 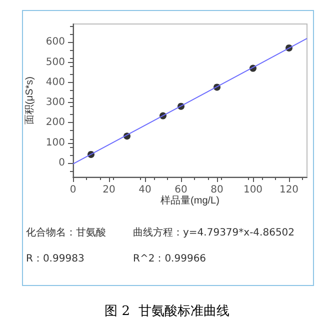 I want to click on text: R：0.99983, so click(x=55, y=259).